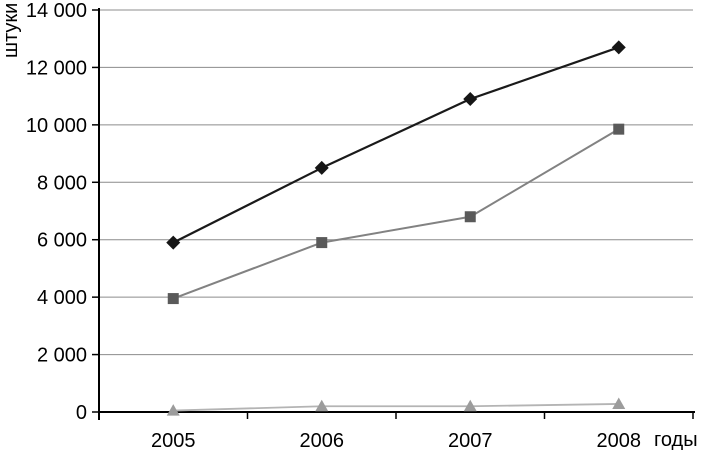  I want to click on x-axis-title: годы, so click(676, 440).